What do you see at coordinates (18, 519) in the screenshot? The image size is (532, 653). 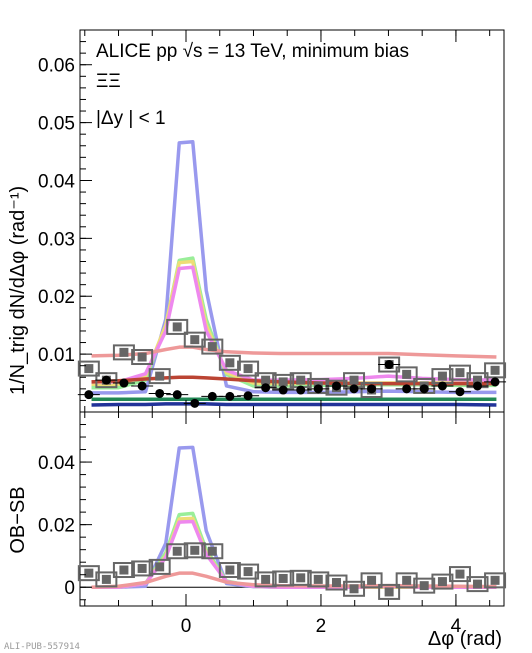 I see `bottom-y-axis-label: OB−SB` at bounding box center [18, 519].